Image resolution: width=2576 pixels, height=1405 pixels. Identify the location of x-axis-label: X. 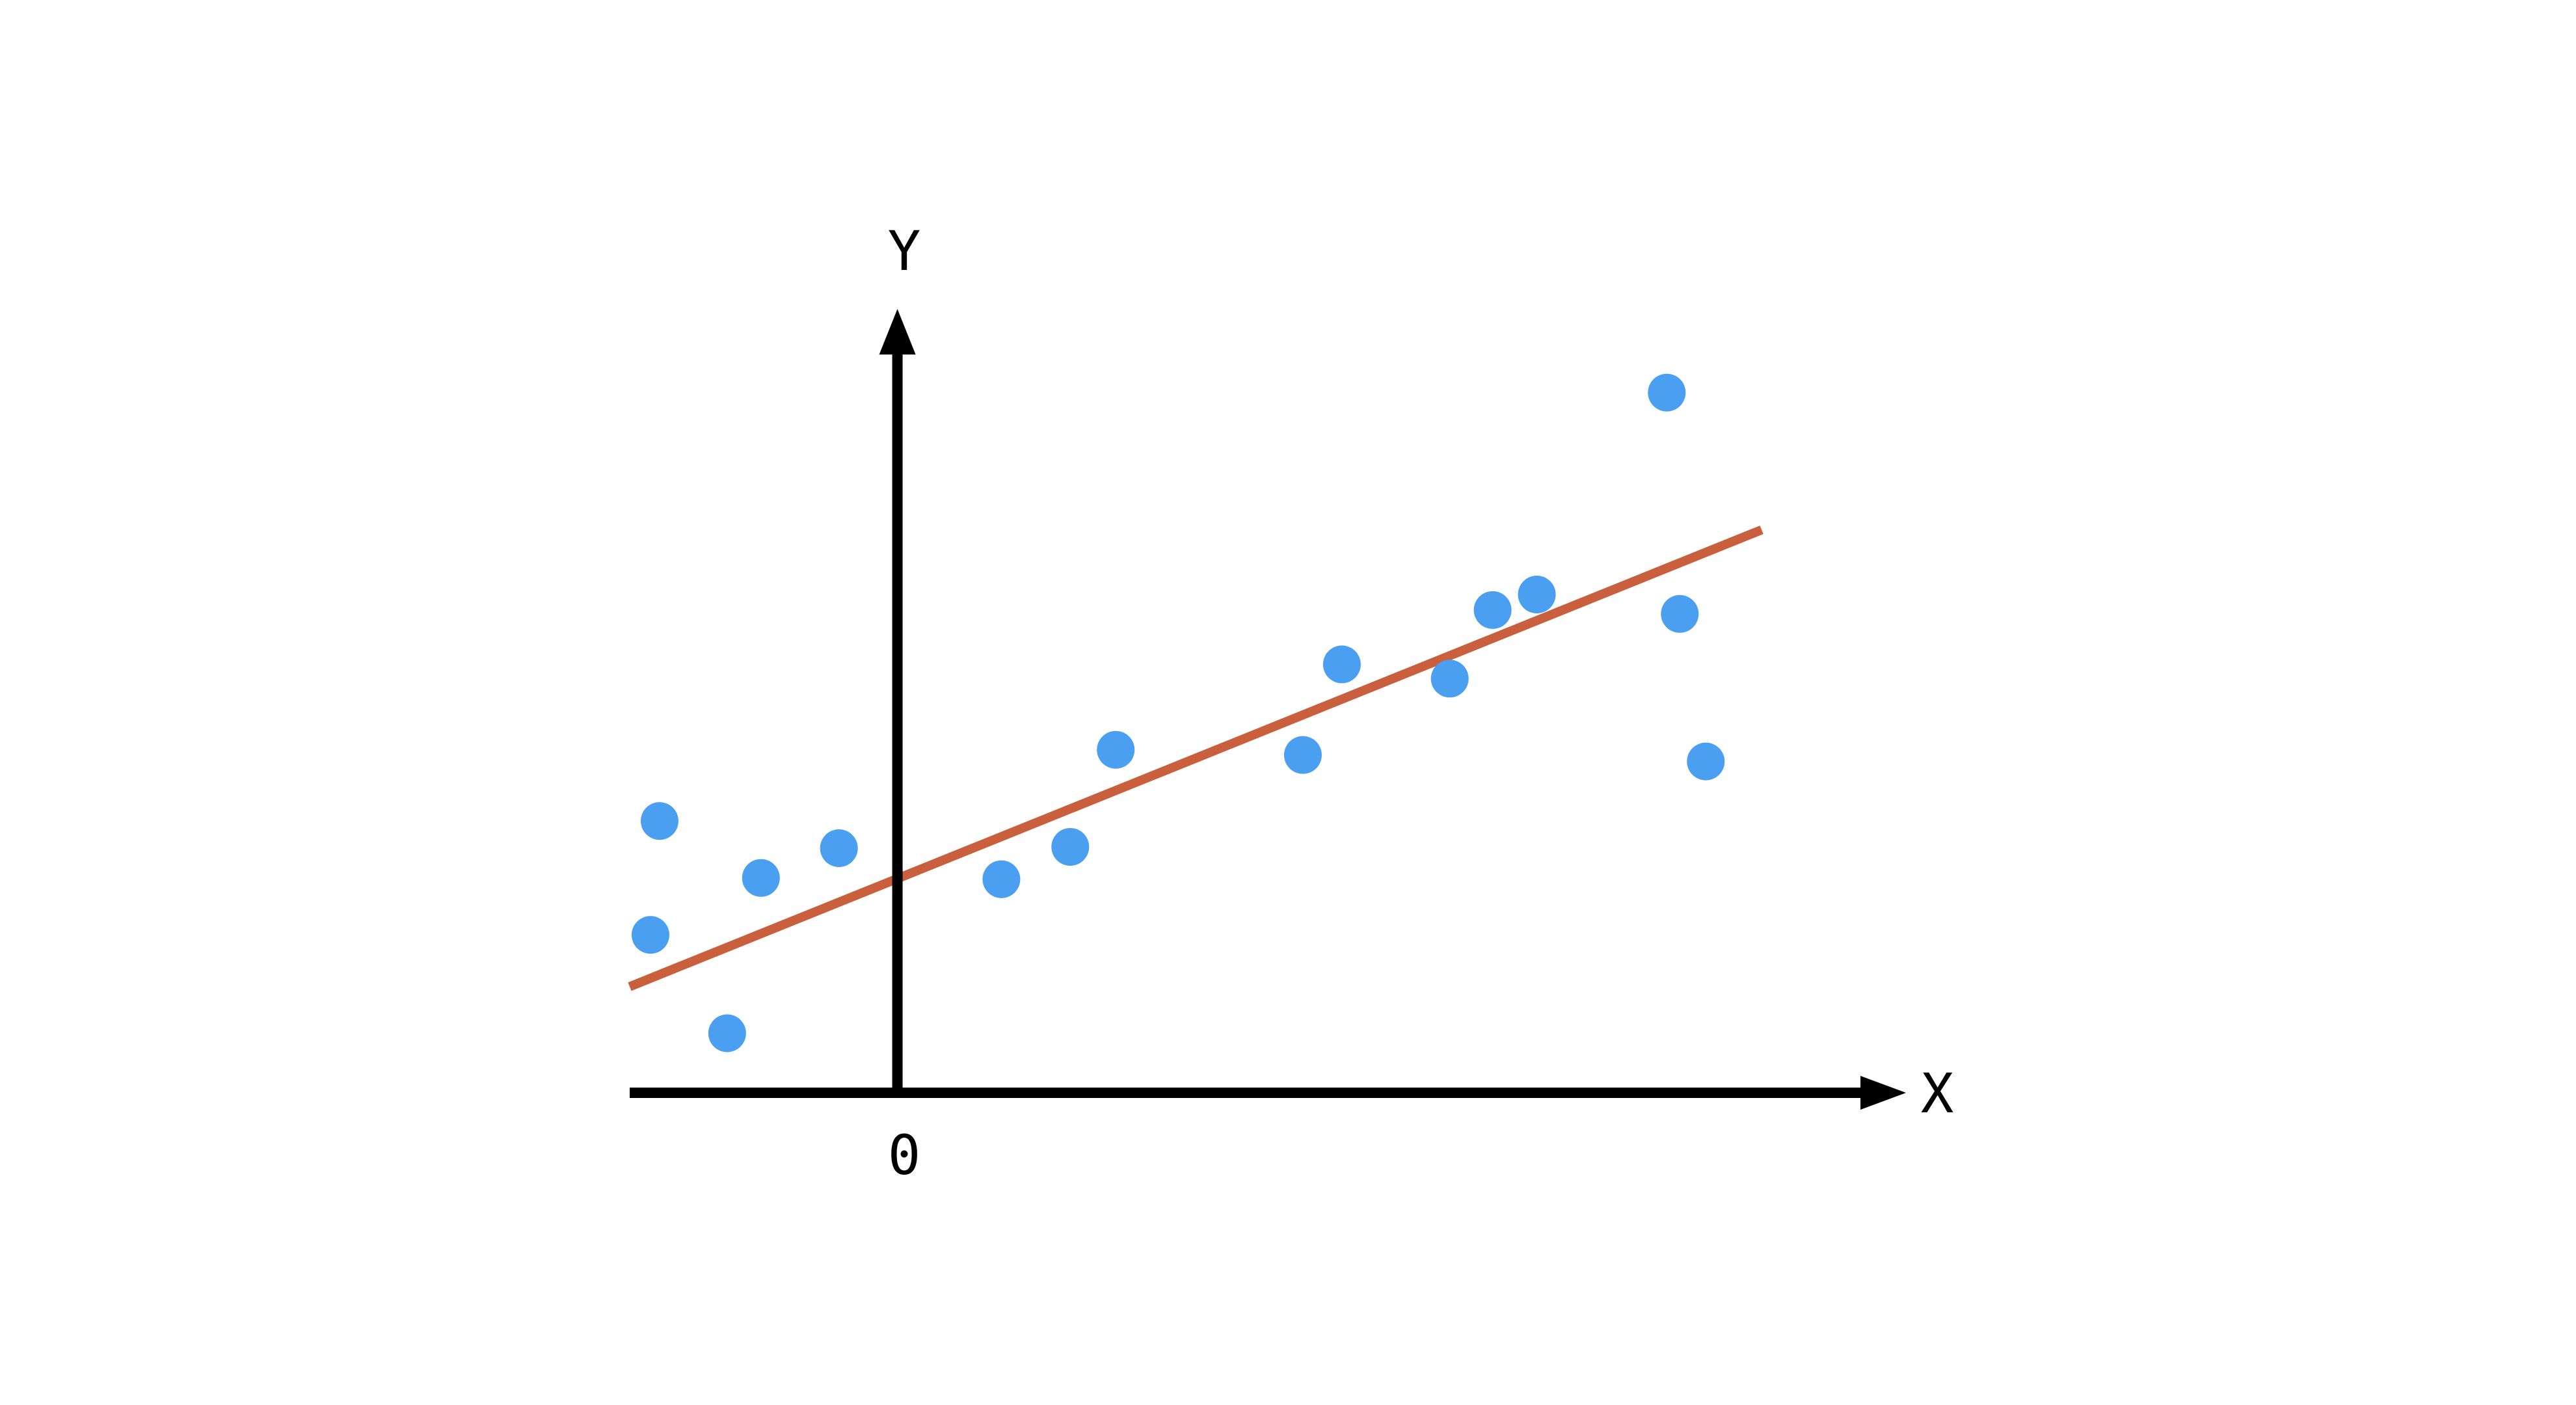
(1937, 1093).